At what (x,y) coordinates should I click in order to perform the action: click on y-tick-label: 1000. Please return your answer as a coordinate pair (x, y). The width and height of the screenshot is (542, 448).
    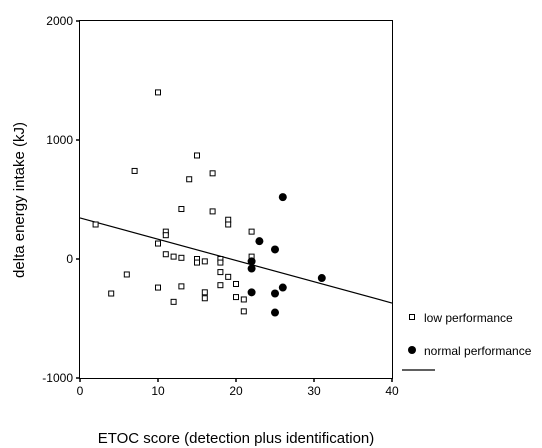
    Looking at the image, I should click on (59, 140).